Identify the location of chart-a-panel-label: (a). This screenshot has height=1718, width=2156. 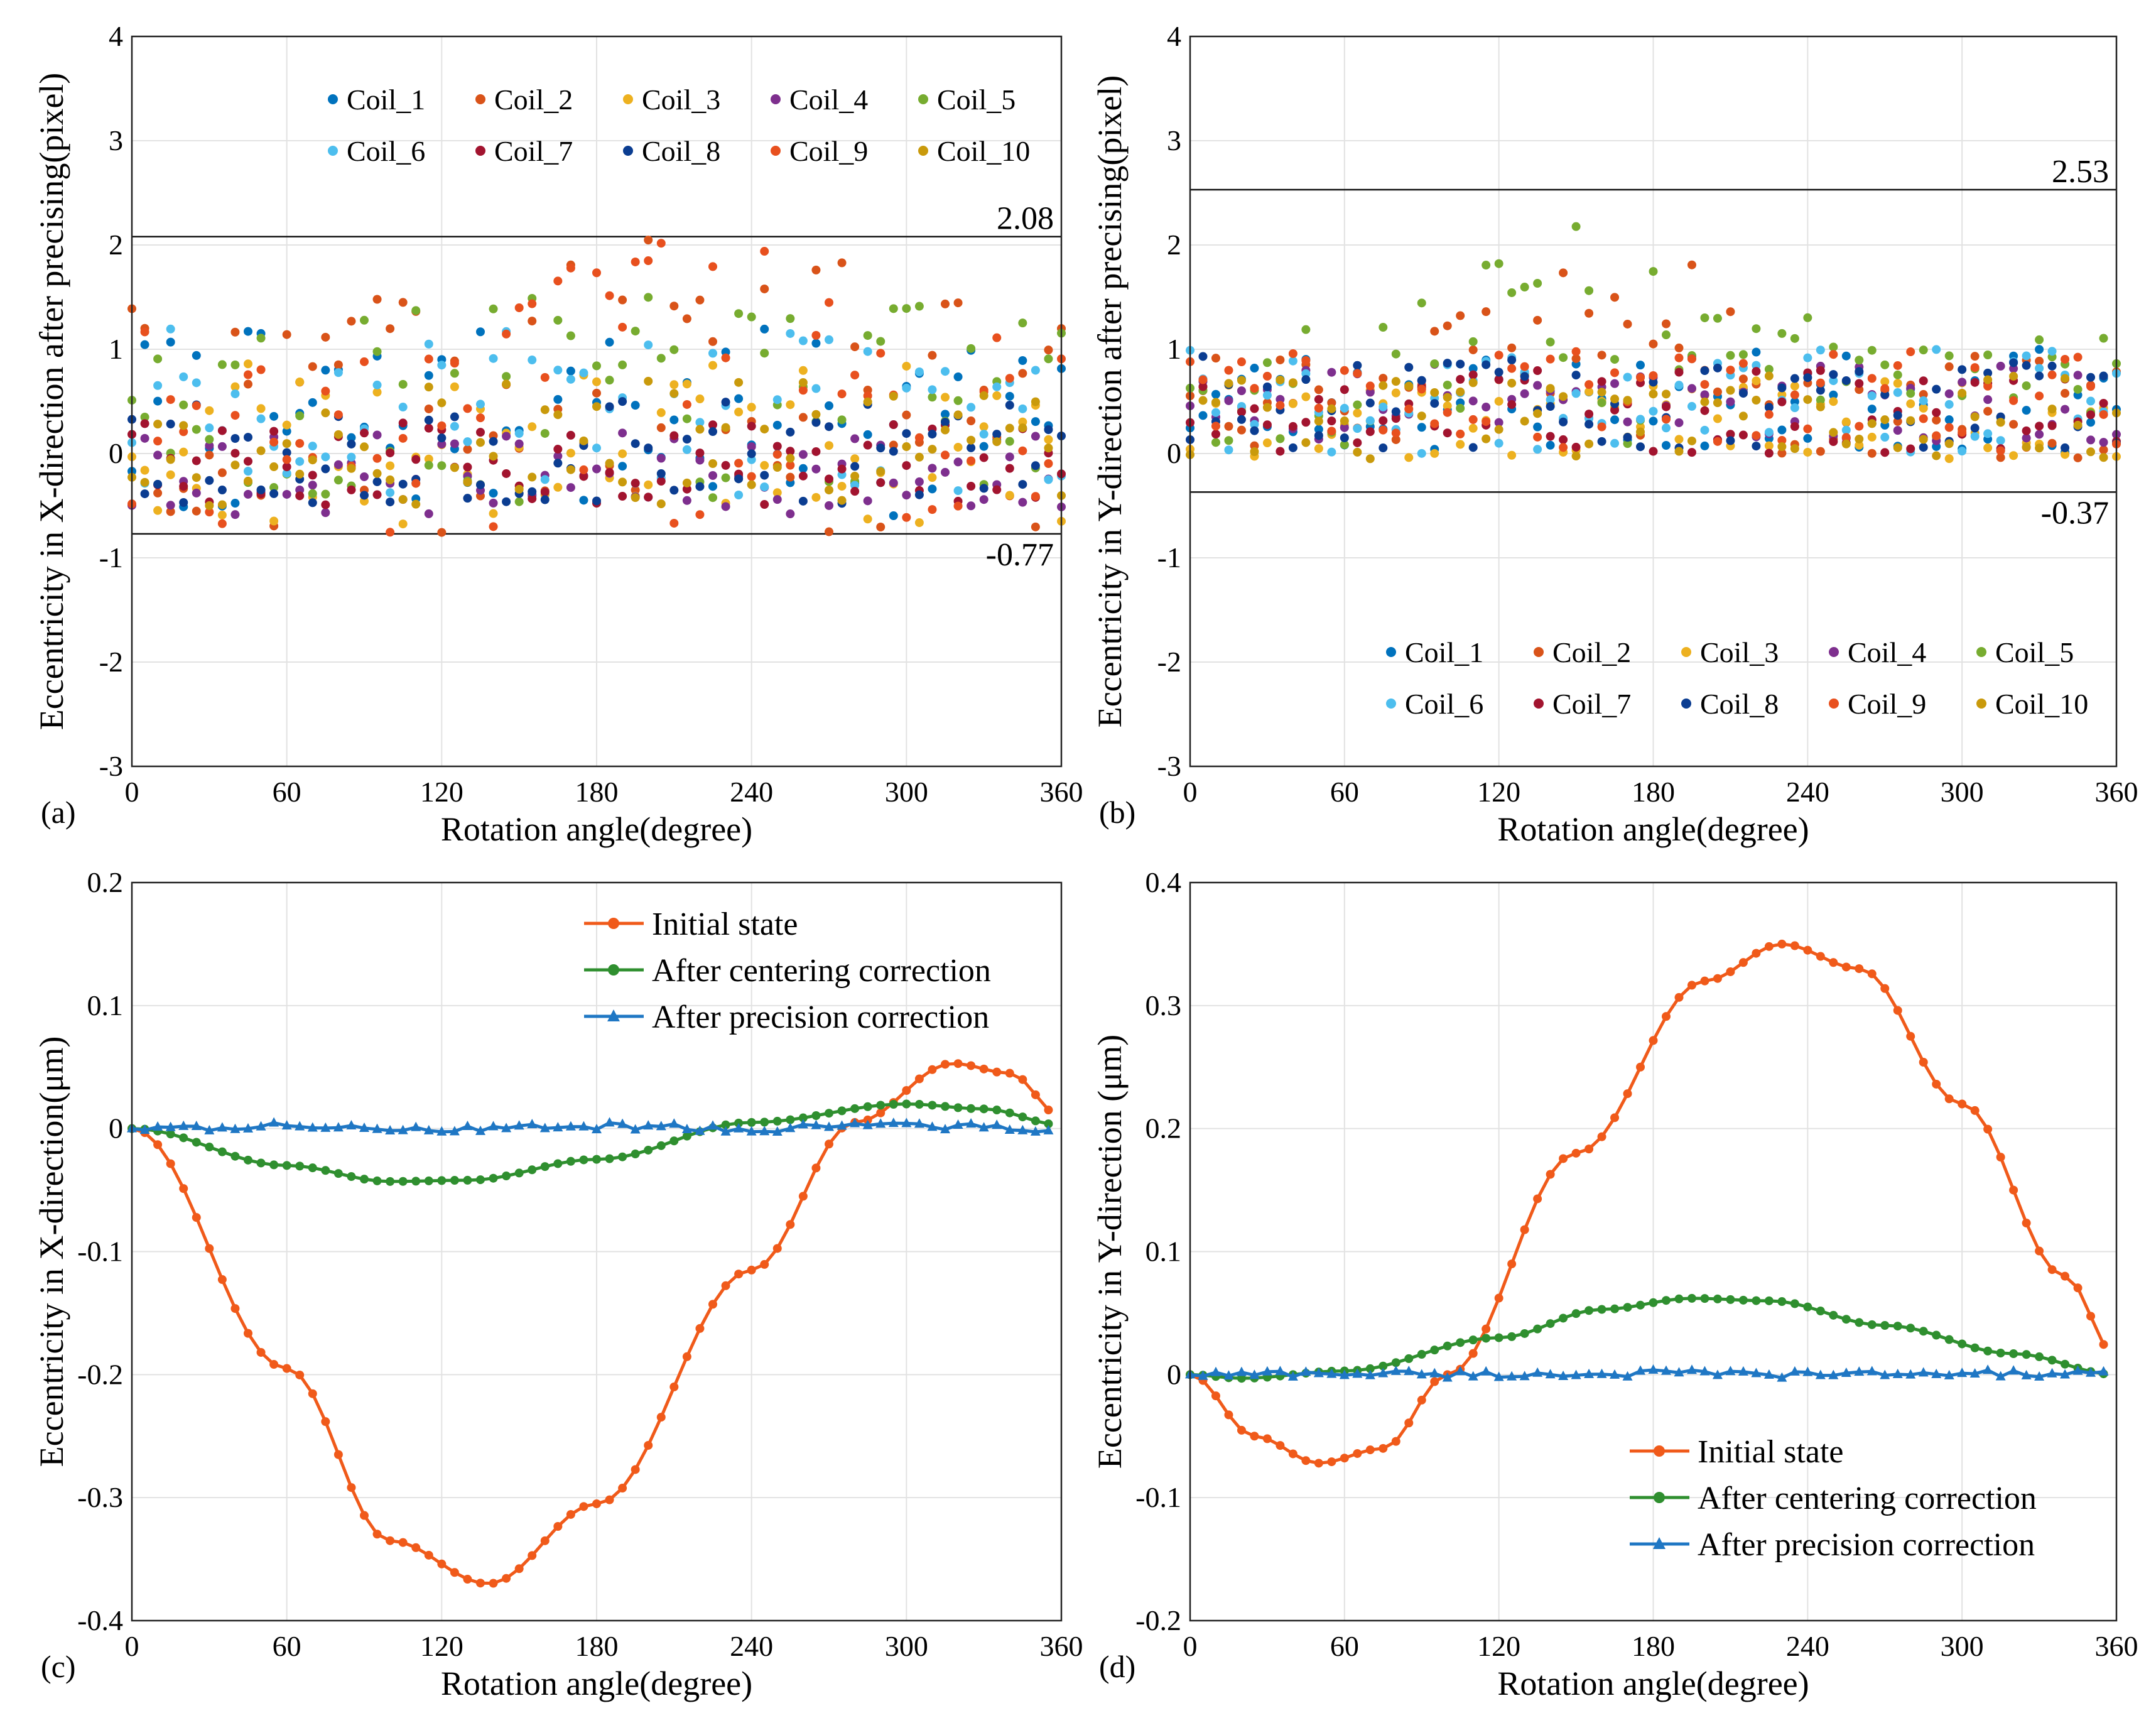
(58, 812).